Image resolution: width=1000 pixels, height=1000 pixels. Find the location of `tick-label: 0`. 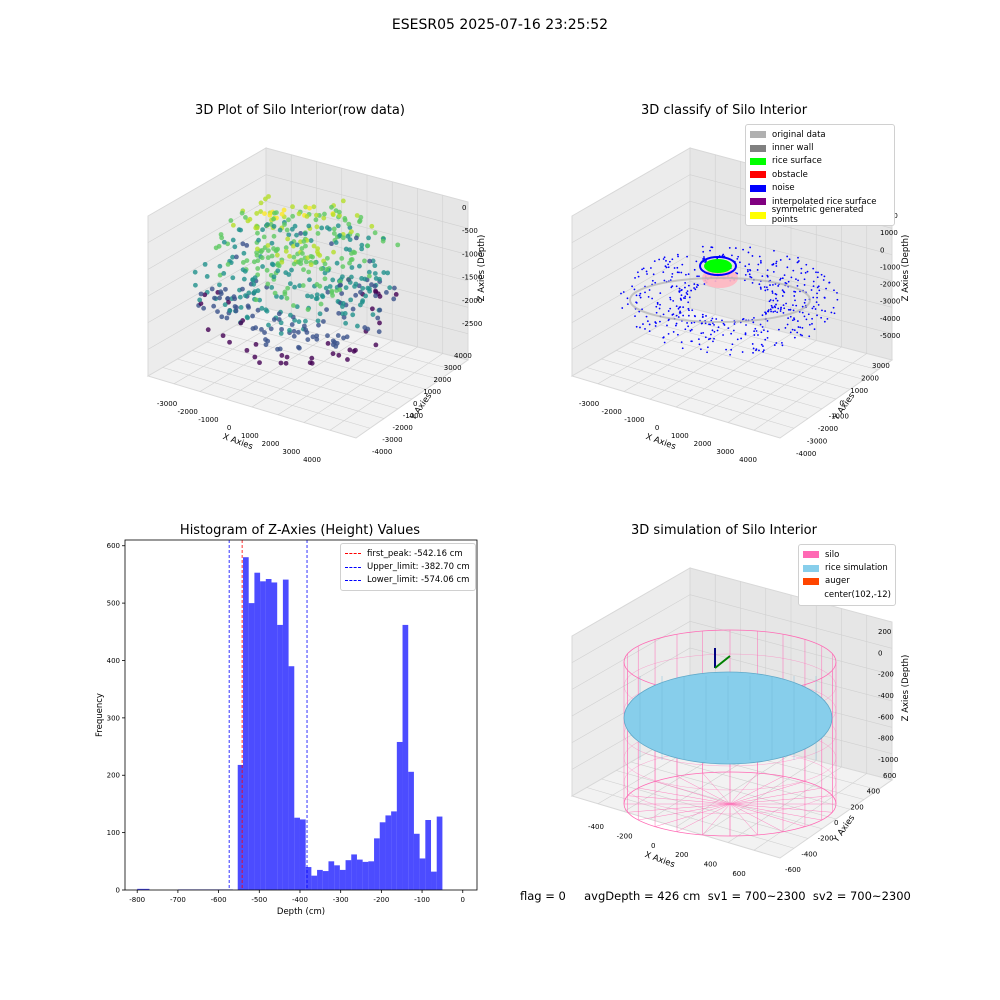

tick-label: 0 is located at coordinates (657, 428).